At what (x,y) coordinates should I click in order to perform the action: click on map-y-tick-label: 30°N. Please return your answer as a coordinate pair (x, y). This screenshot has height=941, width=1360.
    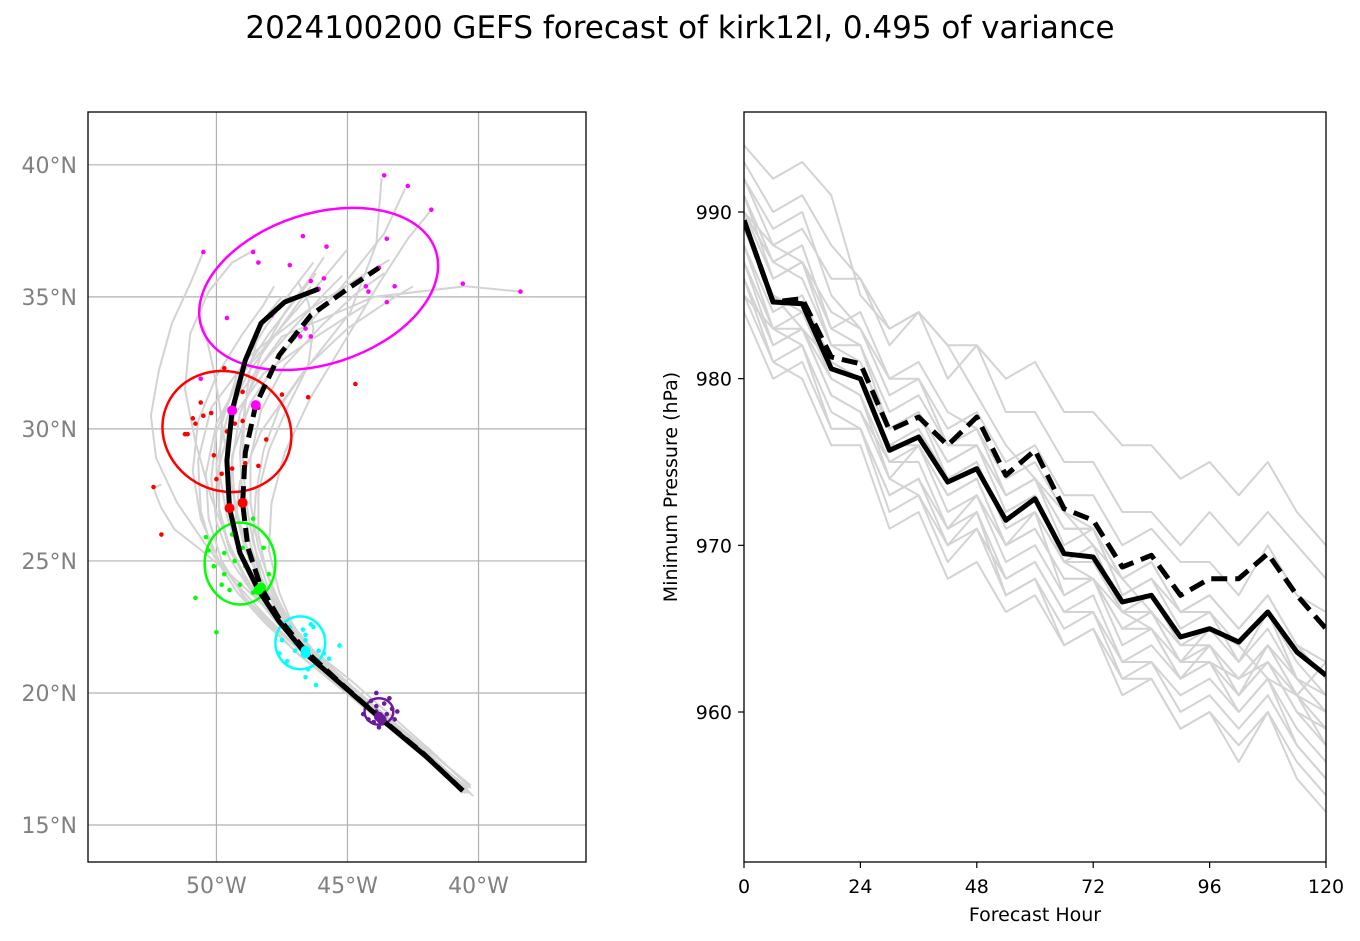
    Looking at the image, I should click on (49, 430).